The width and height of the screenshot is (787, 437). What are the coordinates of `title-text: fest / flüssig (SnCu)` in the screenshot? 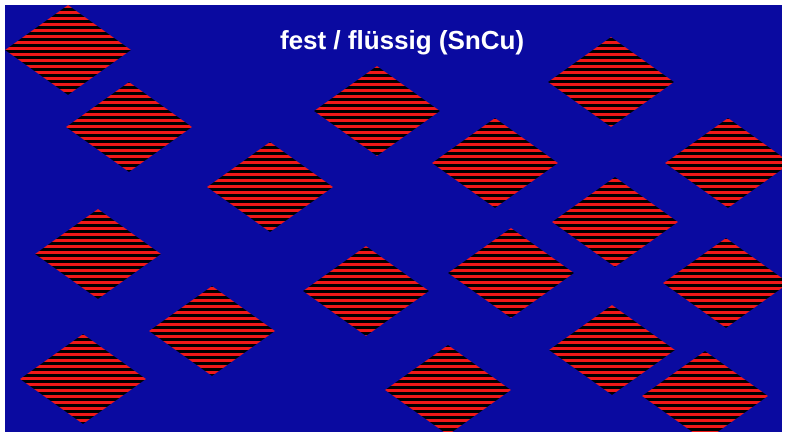 It's located at (402, 40).